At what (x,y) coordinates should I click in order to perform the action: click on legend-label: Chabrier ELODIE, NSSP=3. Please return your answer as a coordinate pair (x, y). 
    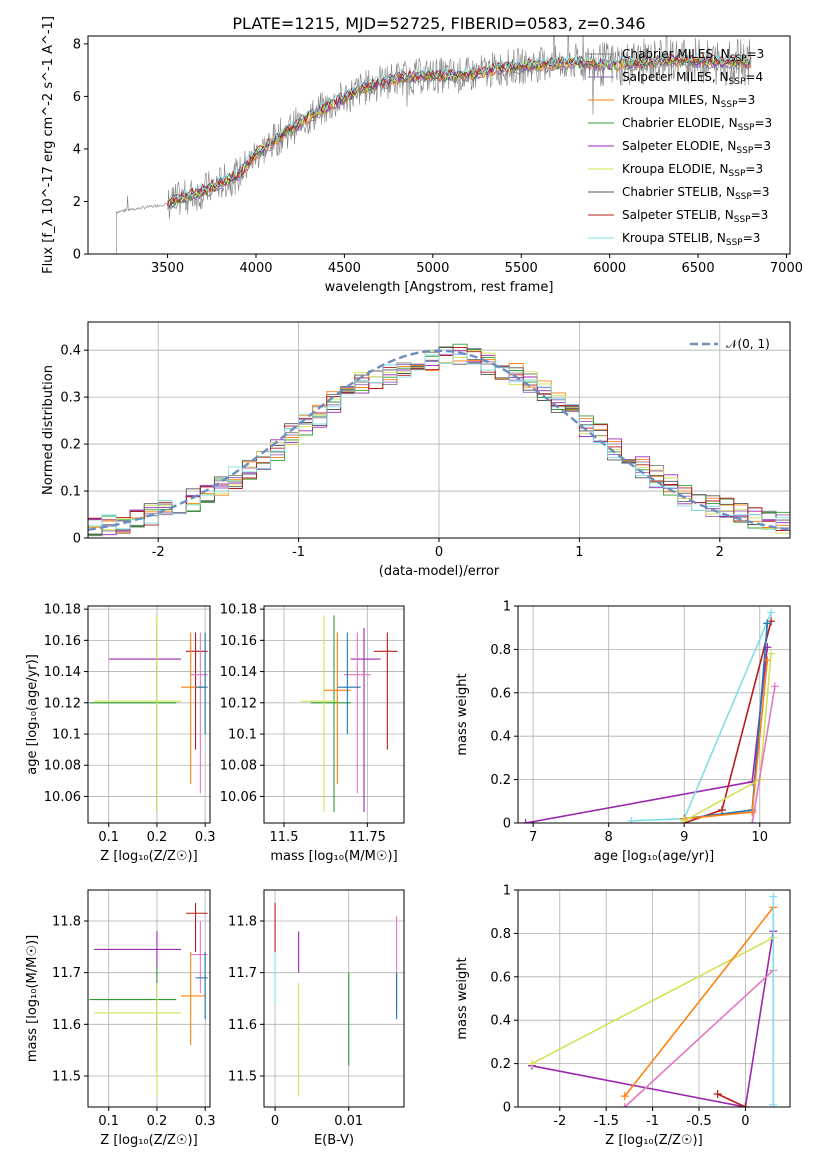
    Looking at the image, I should click on (697, 124).